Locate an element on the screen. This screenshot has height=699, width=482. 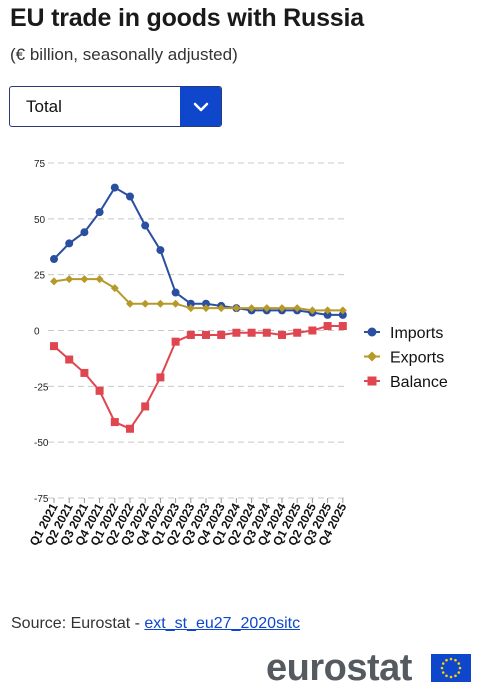
source-link: ext_st_eu27_2020sitc is located at coordinates (222, 623).